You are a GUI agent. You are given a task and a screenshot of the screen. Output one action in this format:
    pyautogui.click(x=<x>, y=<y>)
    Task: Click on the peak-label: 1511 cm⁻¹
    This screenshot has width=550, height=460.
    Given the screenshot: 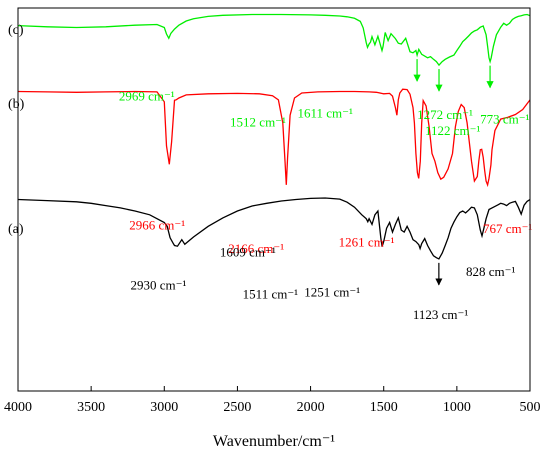 What is the action you would take?
    pyautogui.click(x=271, y=294)
    